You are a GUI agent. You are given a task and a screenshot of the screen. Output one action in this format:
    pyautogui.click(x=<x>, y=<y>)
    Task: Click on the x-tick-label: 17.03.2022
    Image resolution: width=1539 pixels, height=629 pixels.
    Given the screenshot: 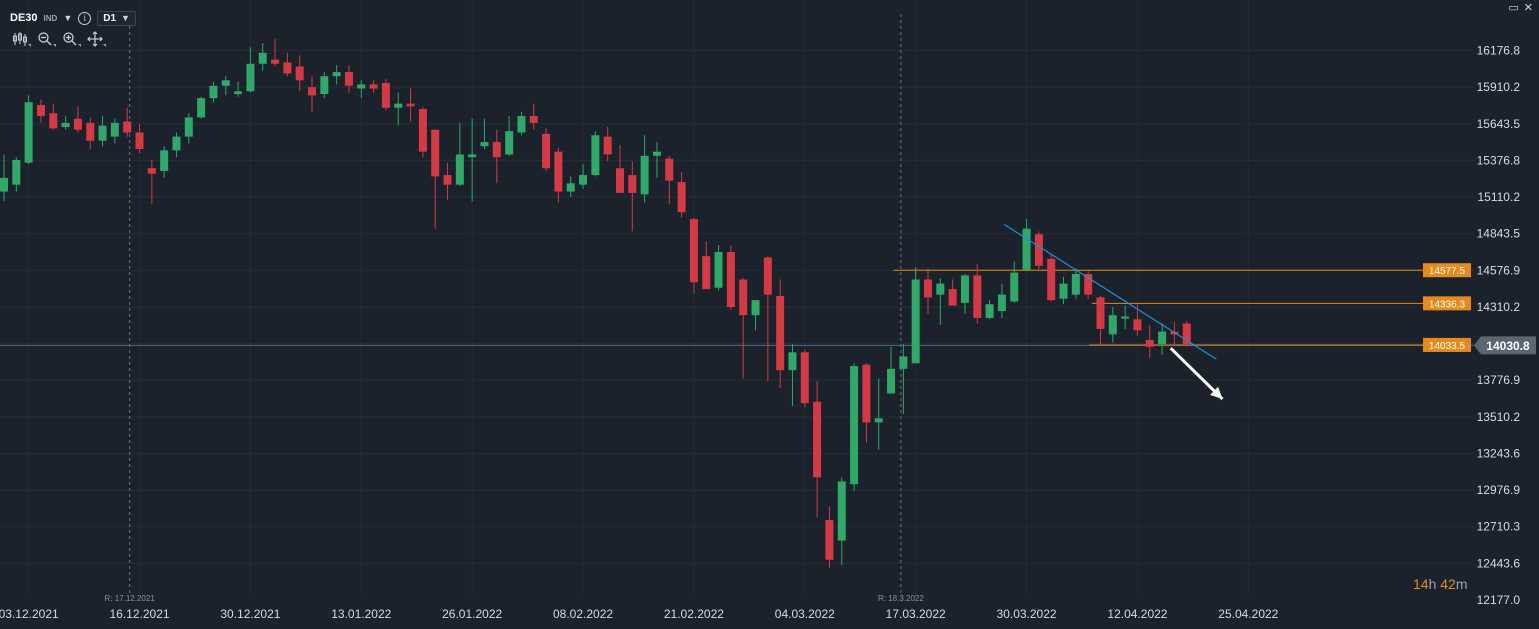 What is the action you would take?
    pyautogui.click(x=916, y=614)
    